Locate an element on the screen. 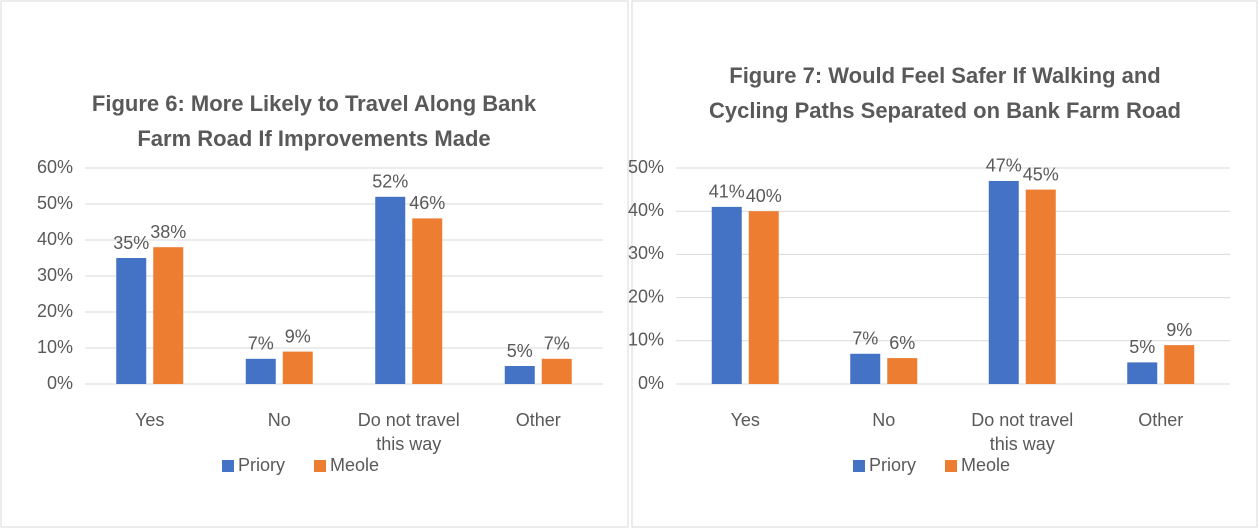  data-label: 6% is located at coordinates (902, 343).